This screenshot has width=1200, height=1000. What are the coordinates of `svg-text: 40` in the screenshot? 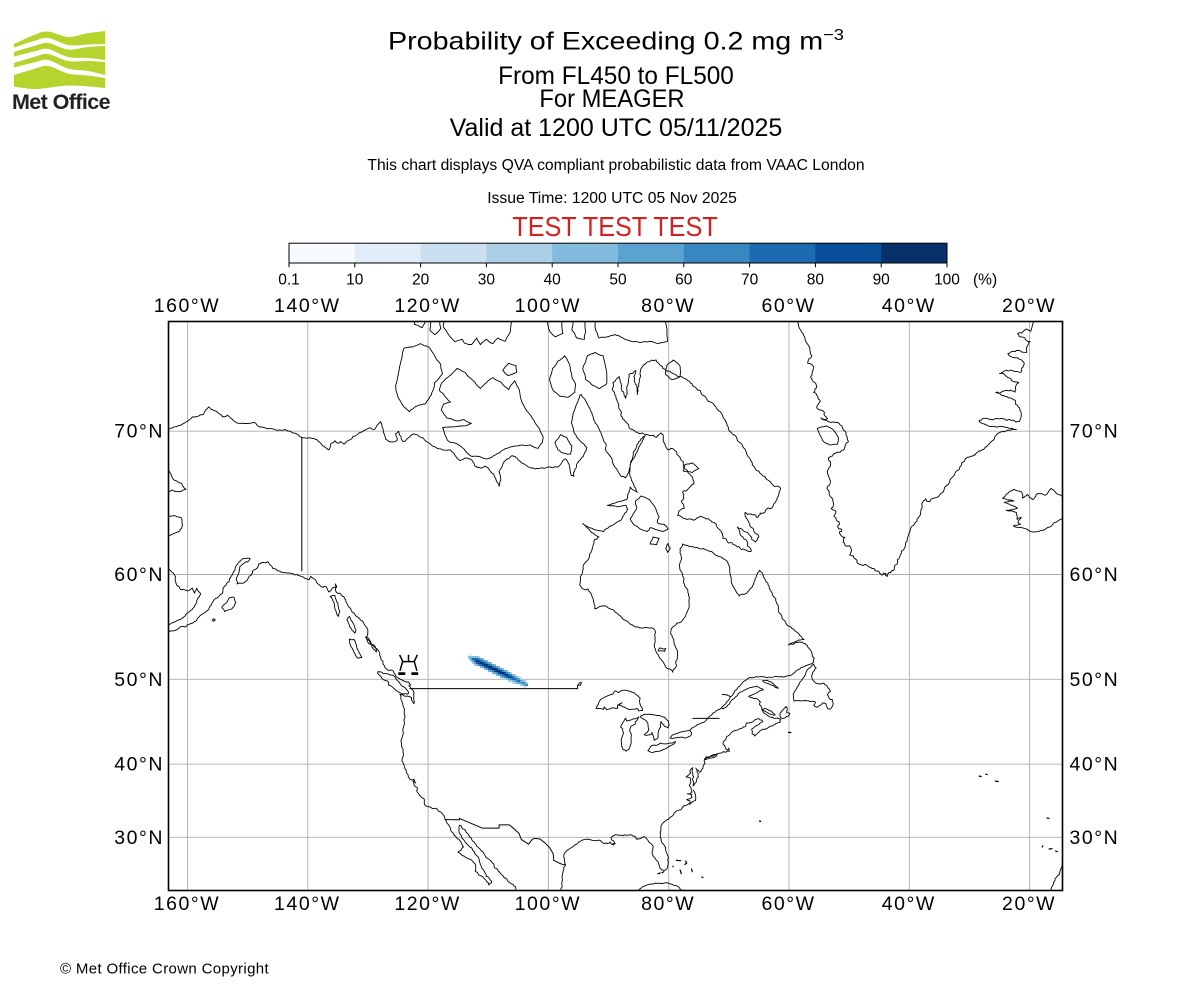 It's located at (553, 280).